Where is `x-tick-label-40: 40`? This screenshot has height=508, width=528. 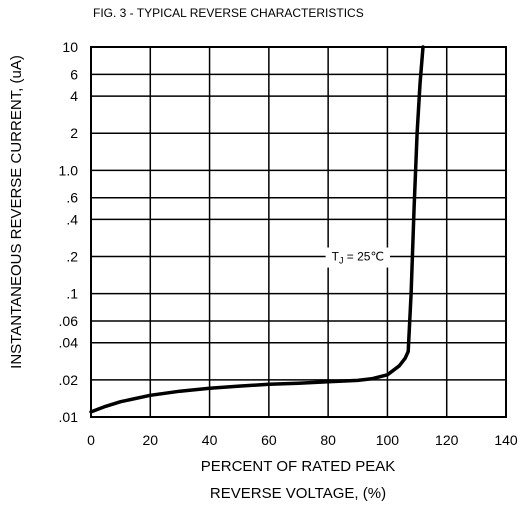 x-tick-label-40: 40 is located at coordinates (210, 440).